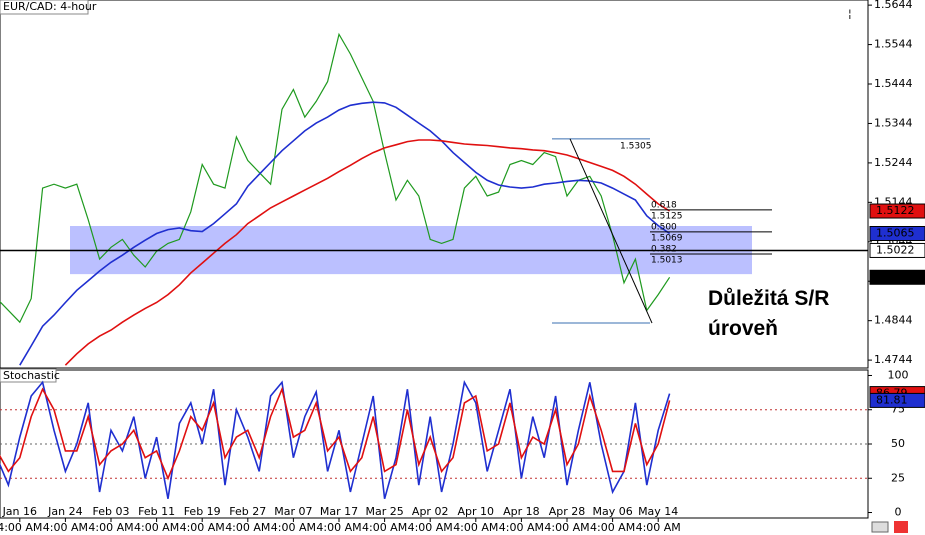 This screenshot has width=925, height=535. Describe the element at coordinates (893, 83) in the screenshot. I see `y-tick-label: 1.5444` at that location.